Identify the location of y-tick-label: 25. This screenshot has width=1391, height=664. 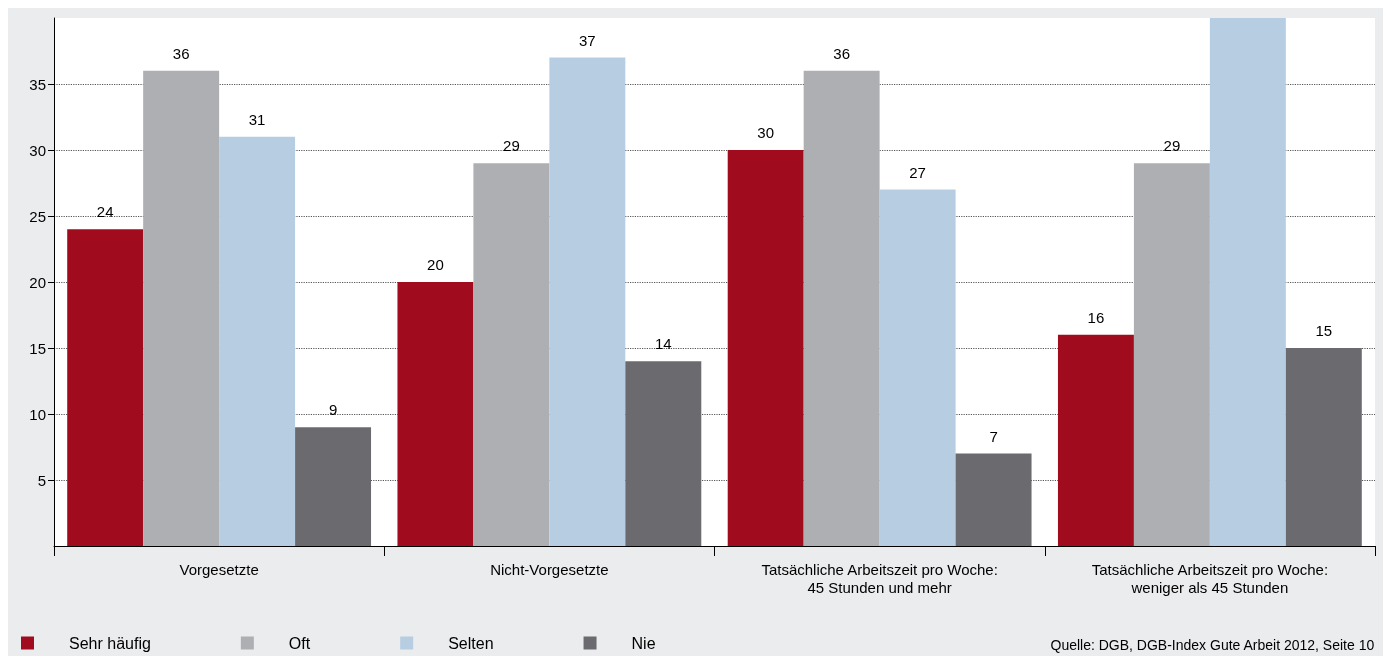
(37, 216).